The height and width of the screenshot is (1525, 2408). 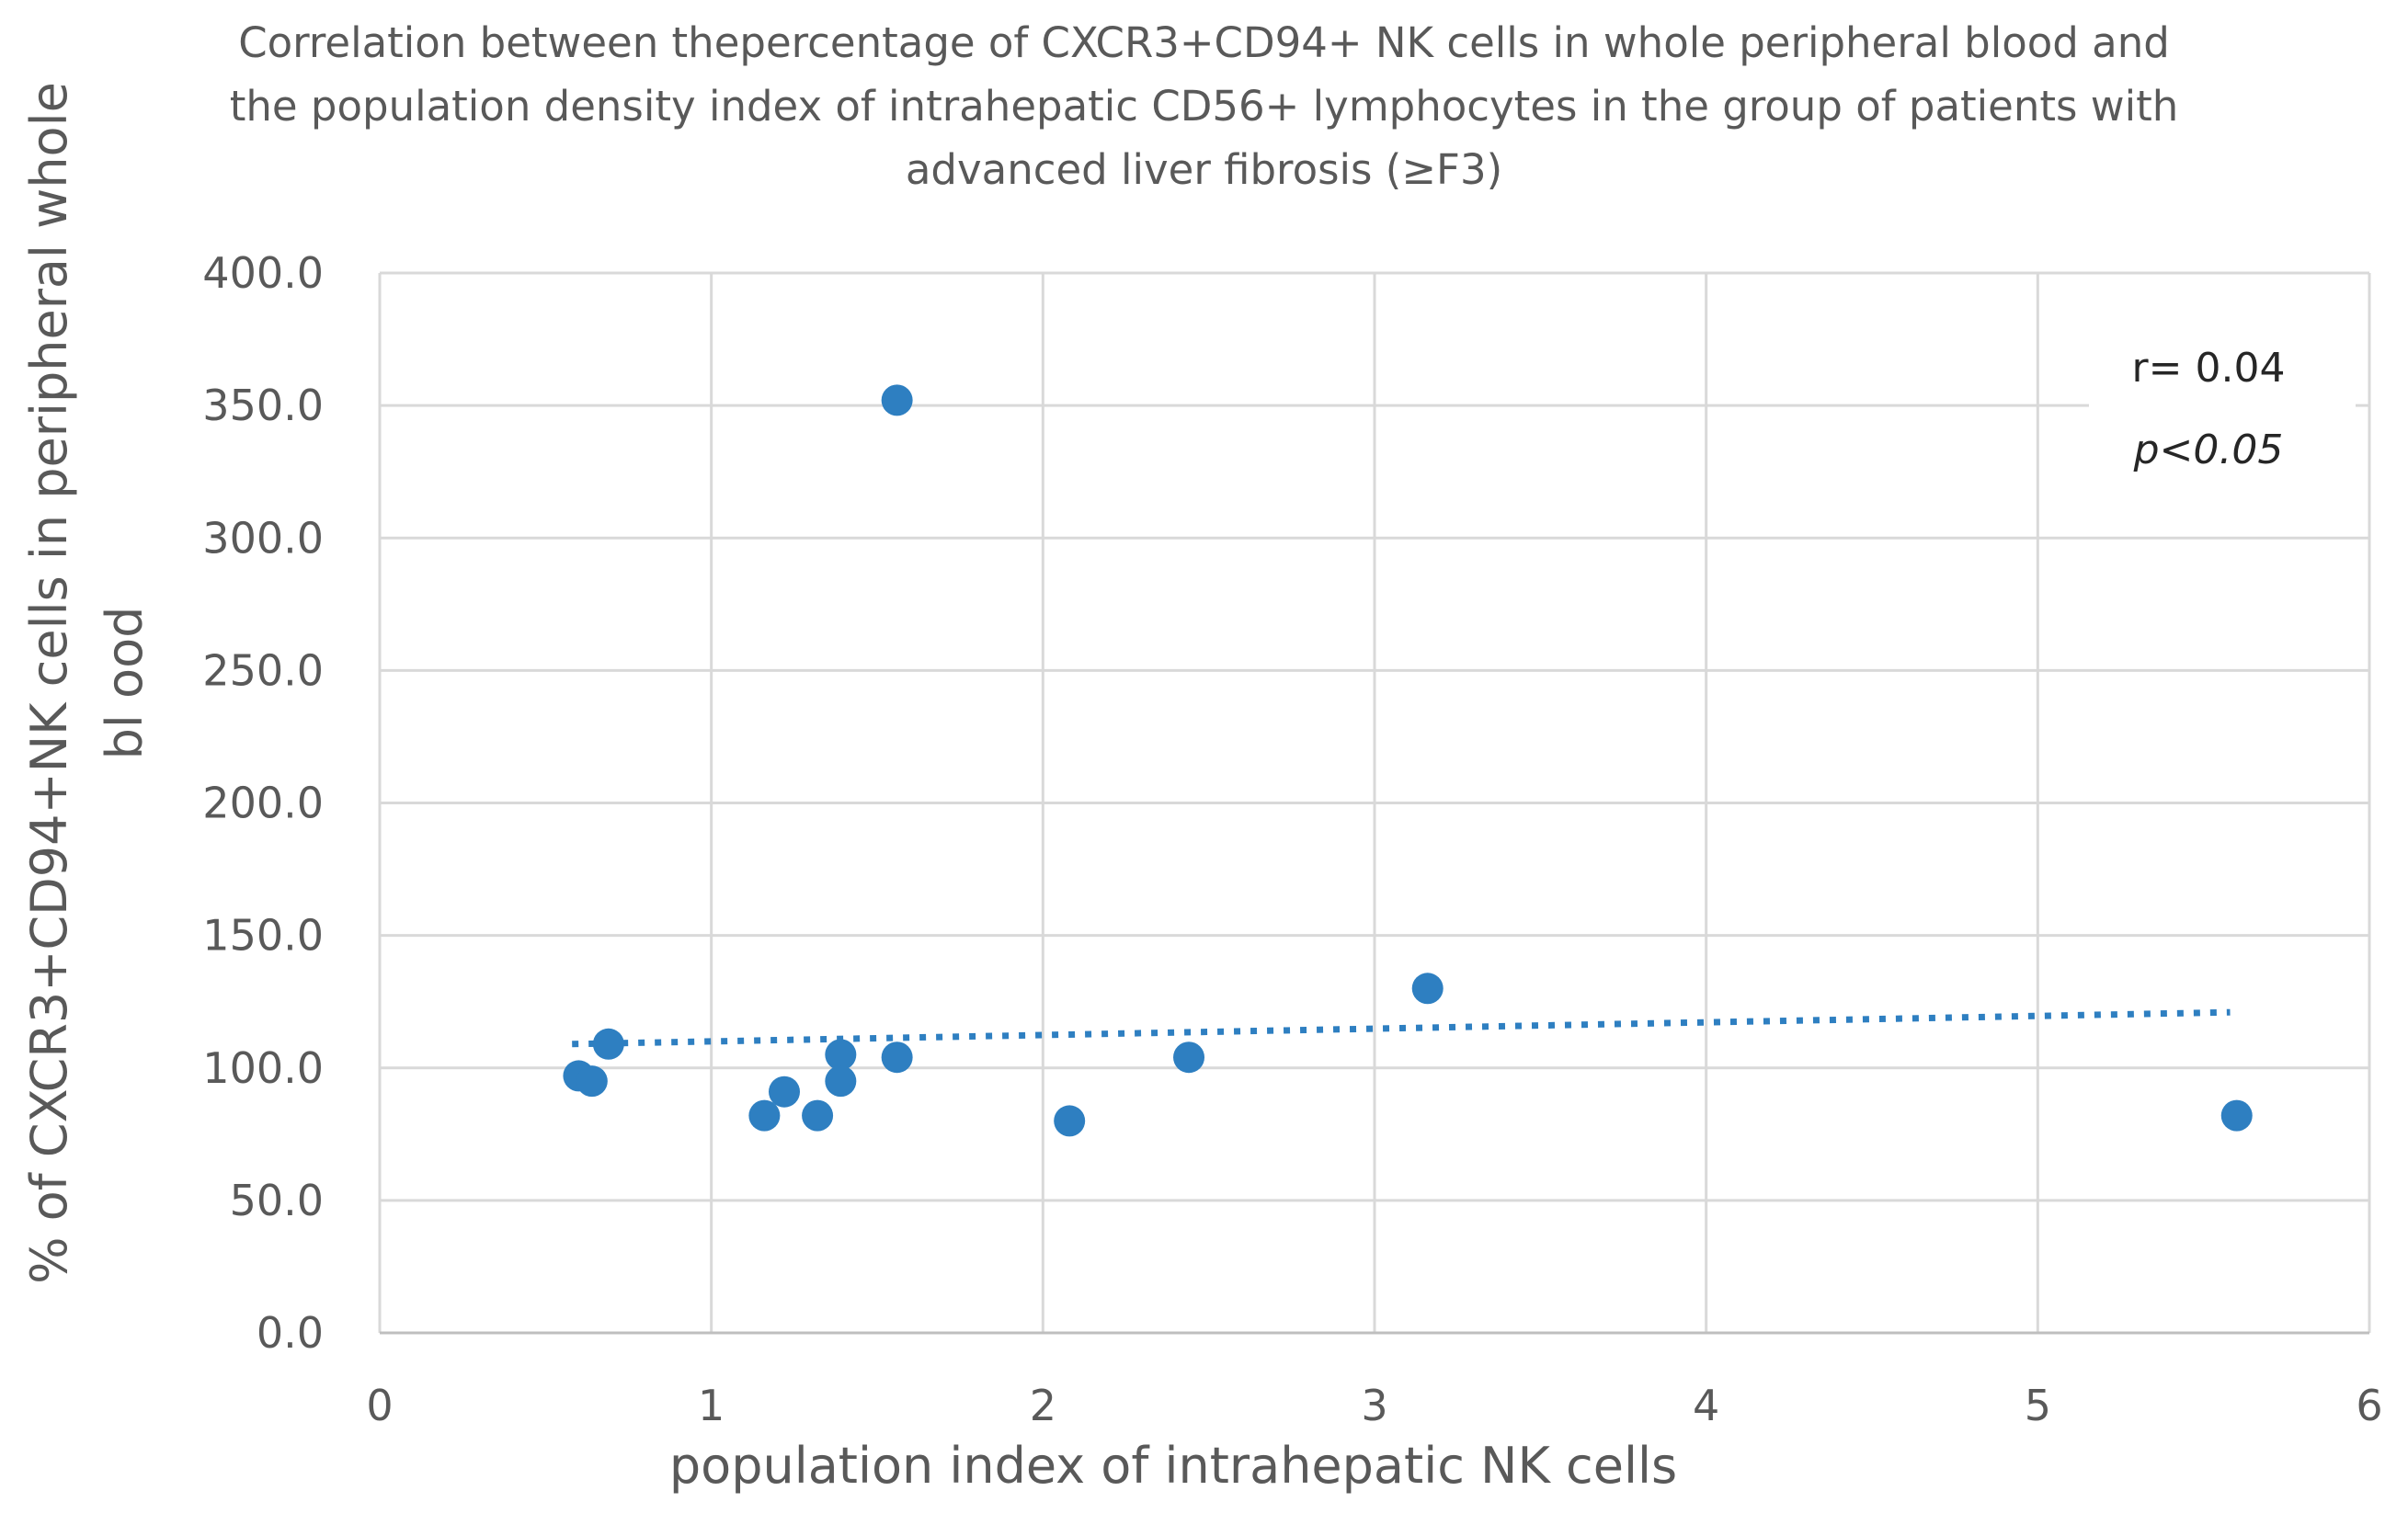 What do you see at coordinates (1204, 169) in the screenshot?
I see `chart-title-line-3: advanced liver fibrosis (≥F3)` at bounding box center [1204, 169].